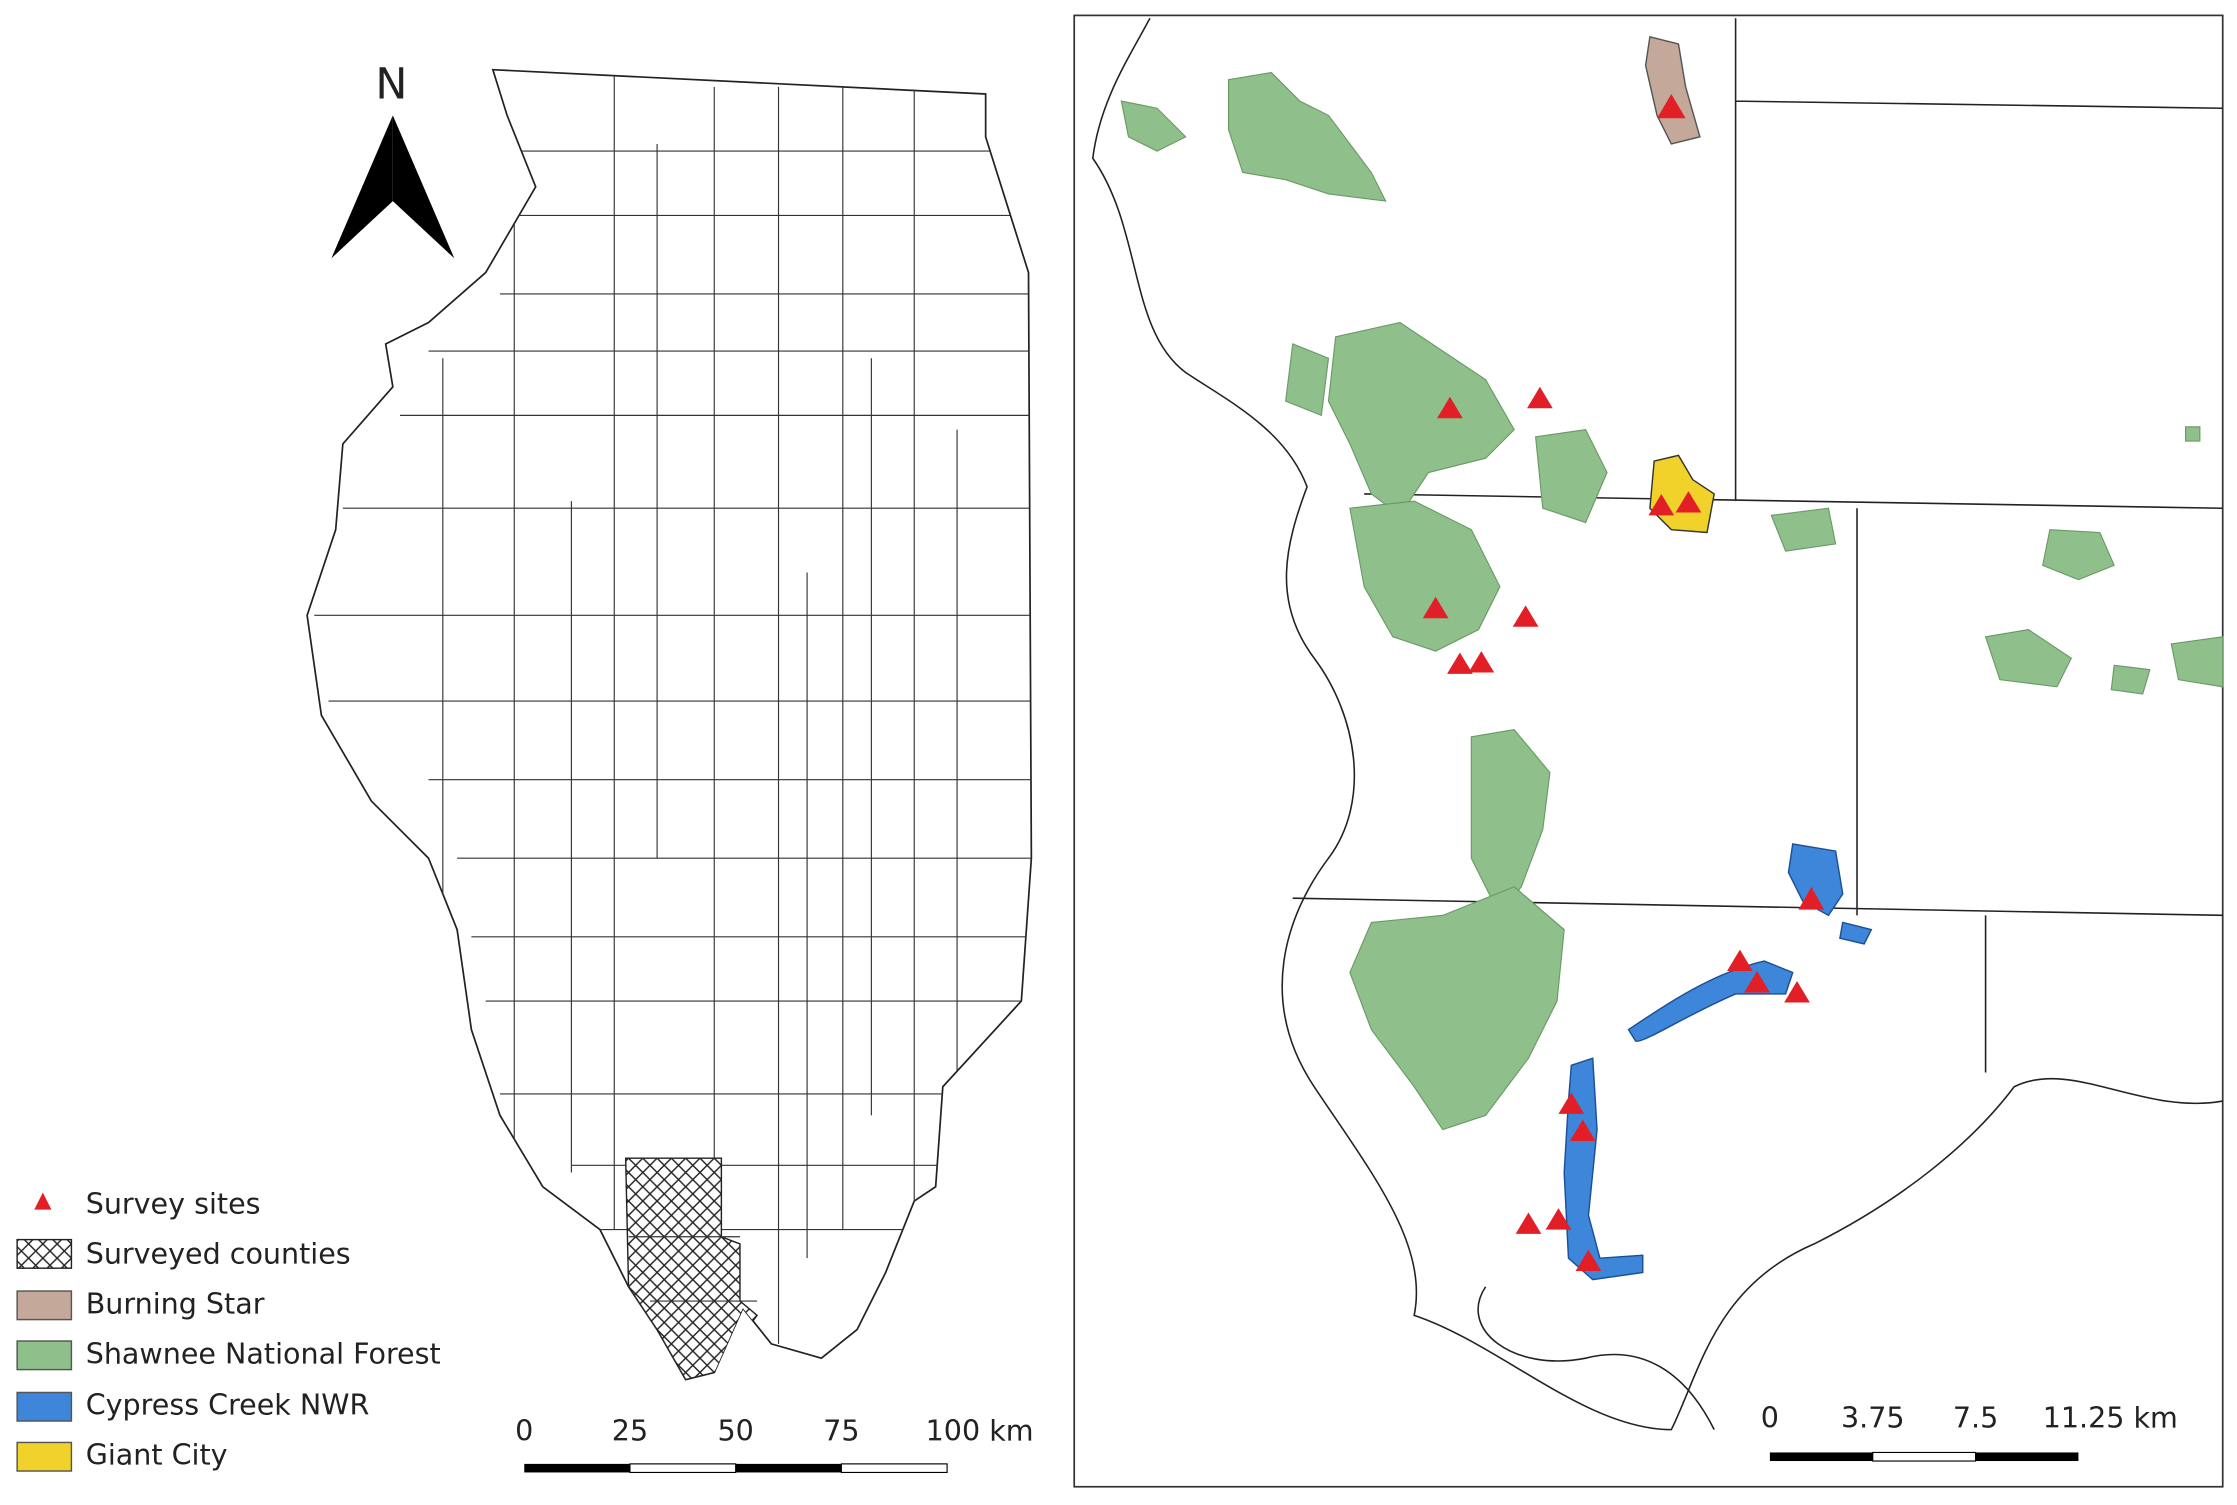 This screenshot has width=2237, height=1505. What do you see at coordinates (630, 1430) in the screenshot?
I see `scale-label: 25` at bounding box center [630, 1430].